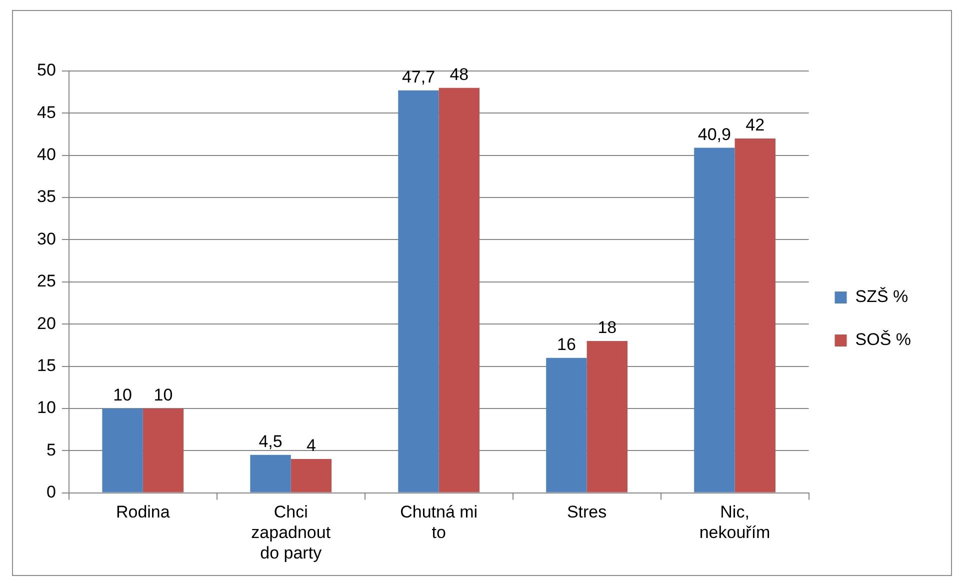  What do you see at coordinates (586, 512) in the screenshot?
I see `x-tick-label: Stres` at bounding box center [586, 512].